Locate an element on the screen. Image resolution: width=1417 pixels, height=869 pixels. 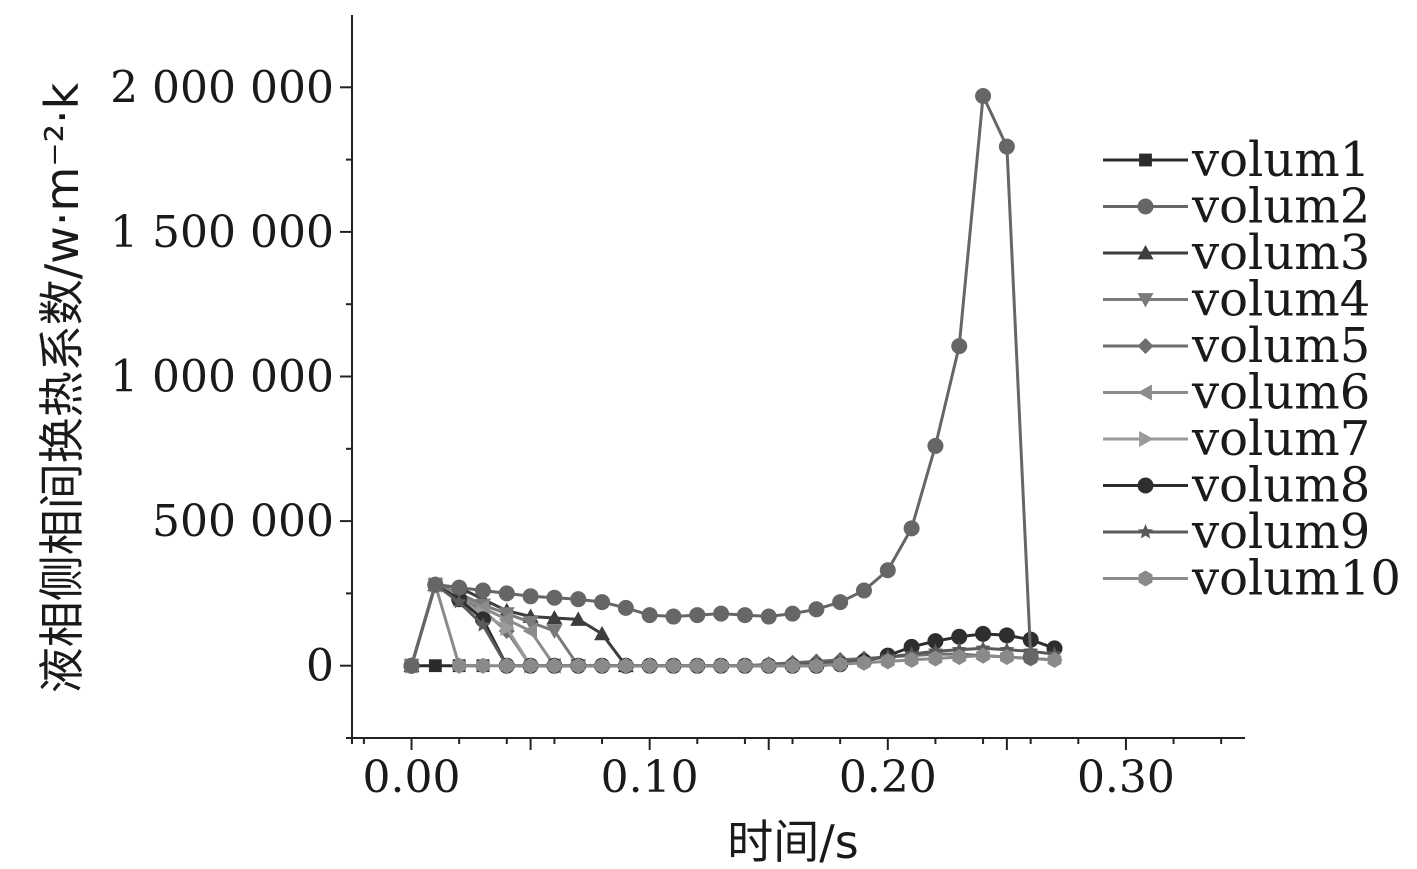
legend-item: volum5 is located at coordinates (1236, 346).